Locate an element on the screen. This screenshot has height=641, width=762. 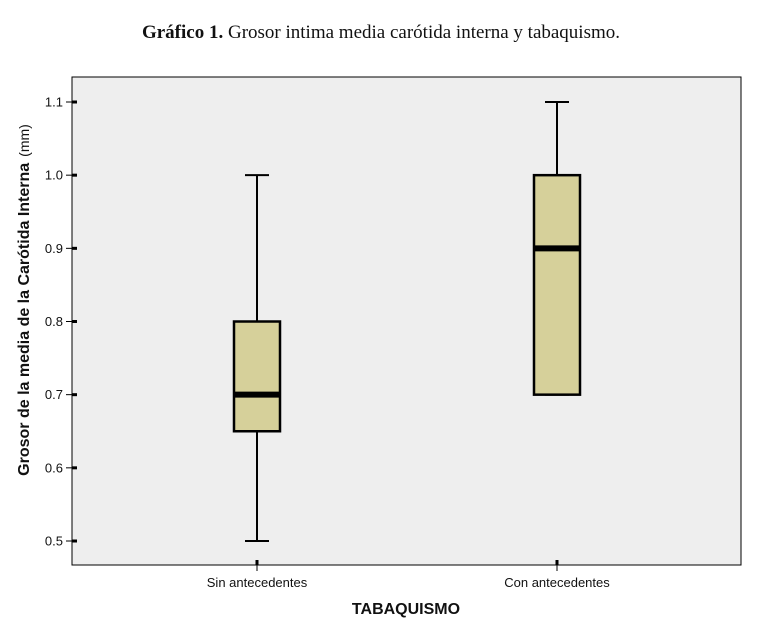
y-tick-label: 0.5 is located at coordinates (54, 541).